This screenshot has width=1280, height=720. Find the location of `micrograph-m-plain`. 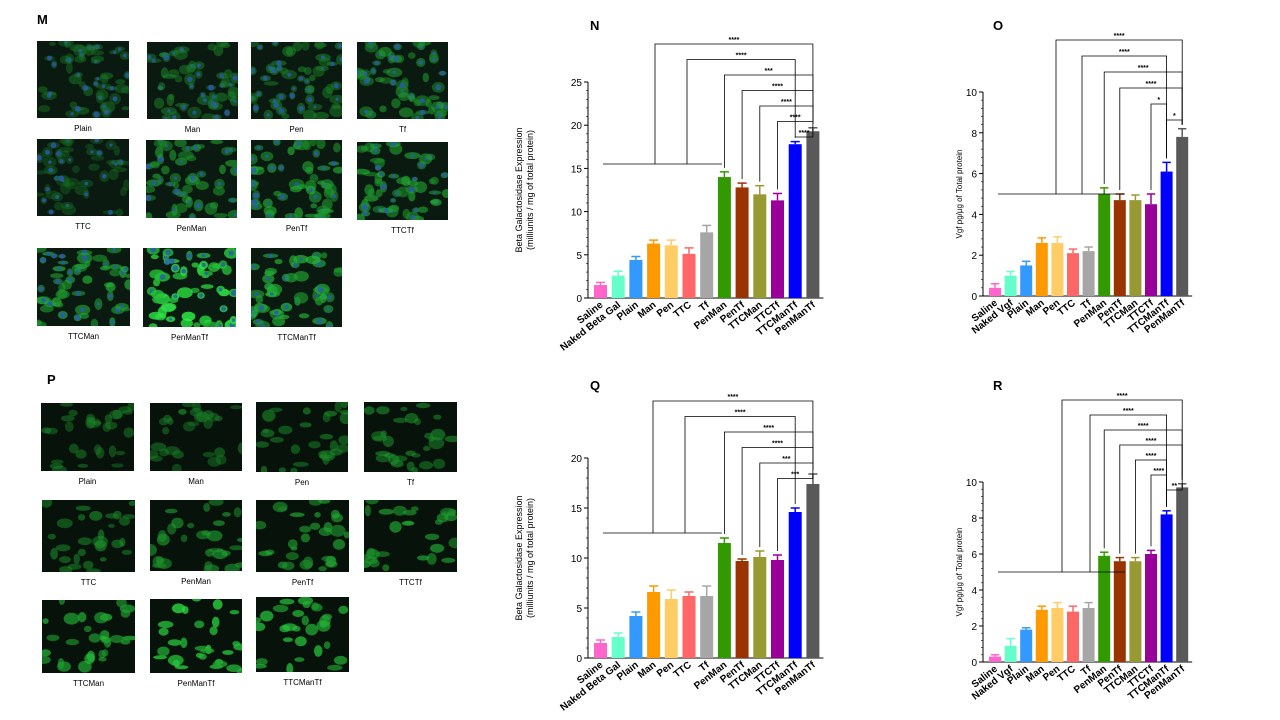

micrograph-m-plain is located at coordinates (83, 79).